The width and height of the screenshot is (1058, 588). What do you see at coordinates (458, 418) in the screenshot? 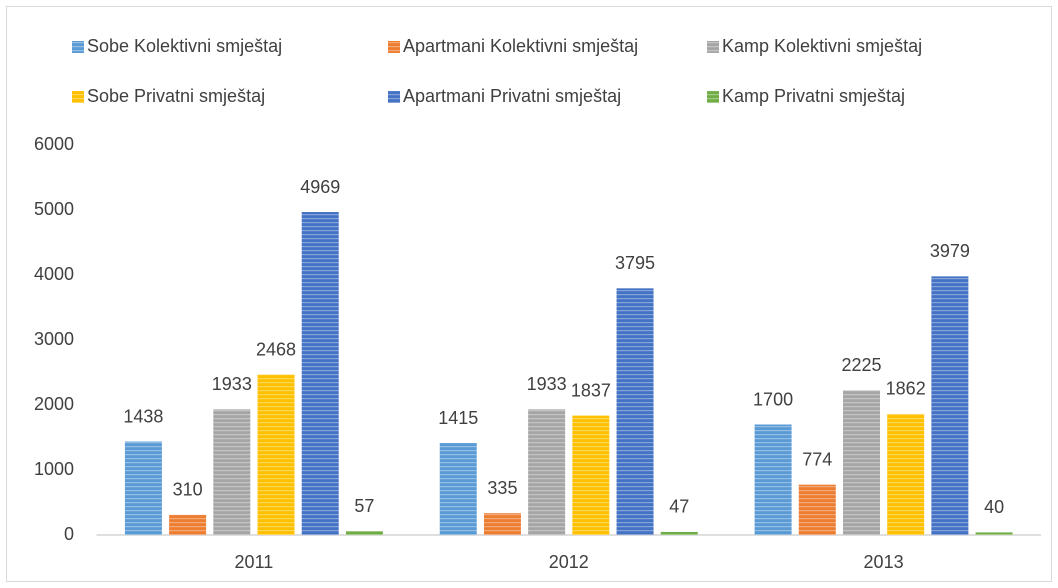
I see `data-label: 1415` at bounding box center [458, 418].